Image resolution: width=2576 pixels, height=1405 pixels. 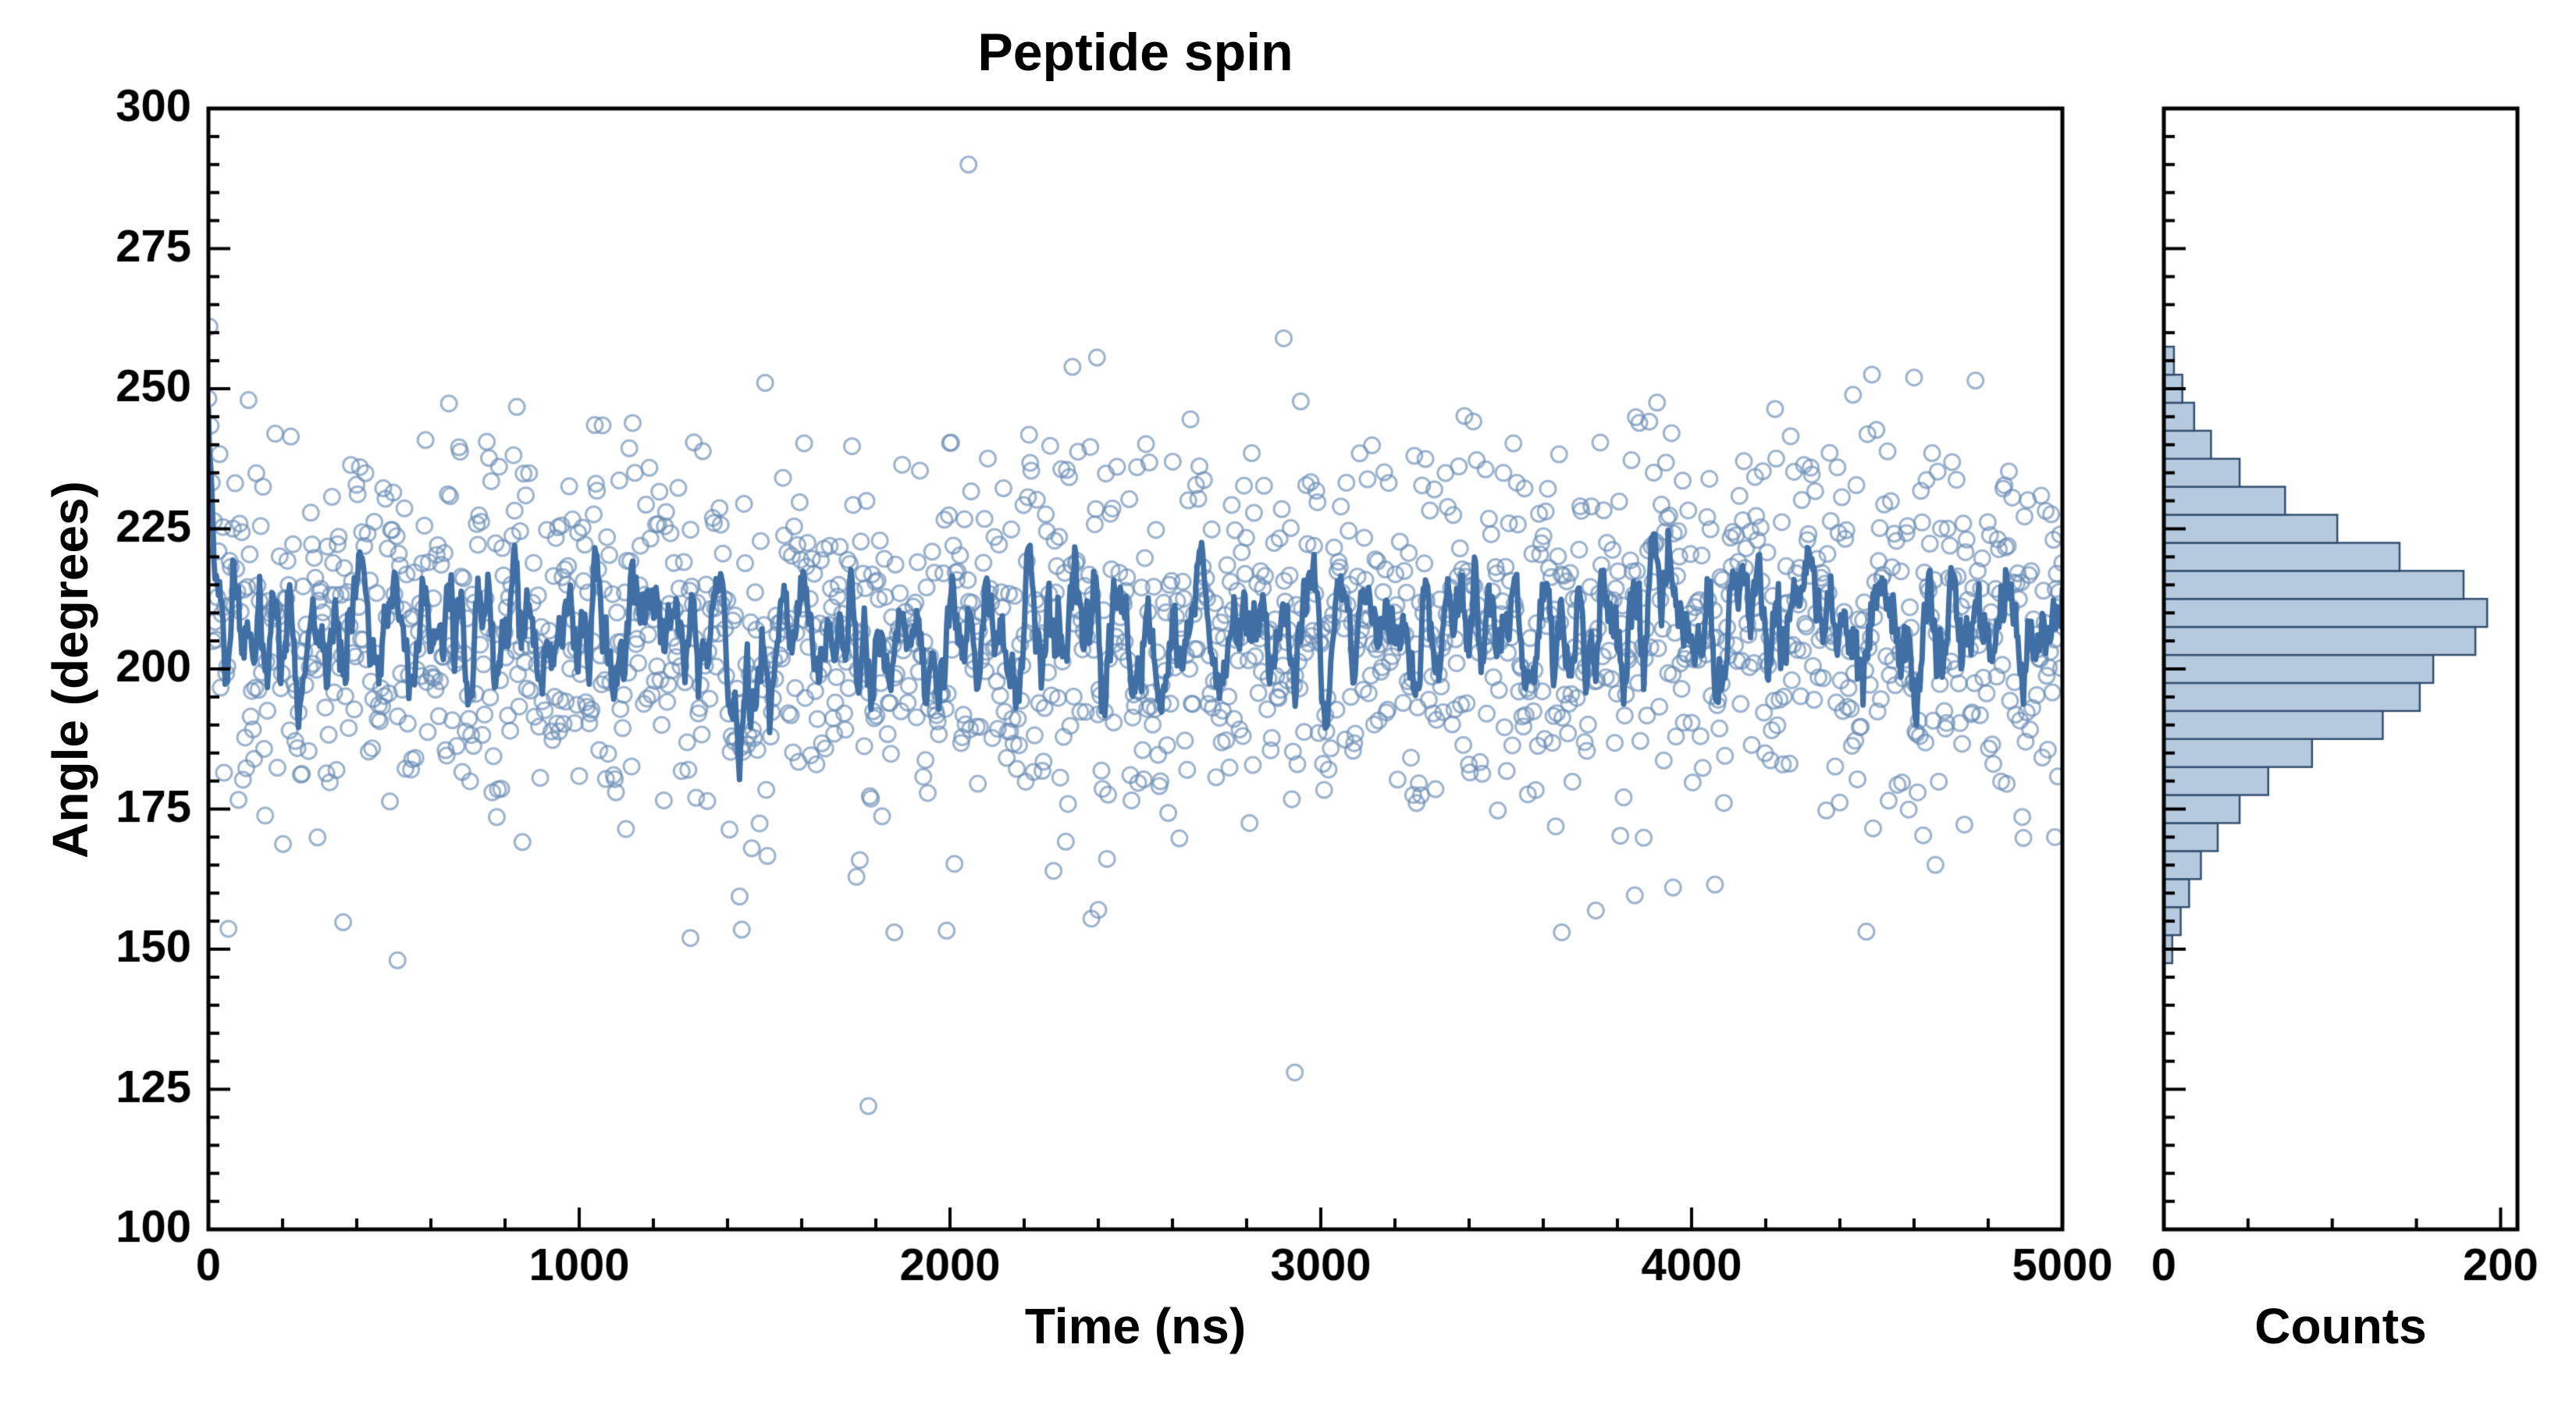 What do you see at coordinates (2340, 1326) in the screenshot?
I see `hist-x-axis-label: Counts` at bounding box center [2340, 1326].